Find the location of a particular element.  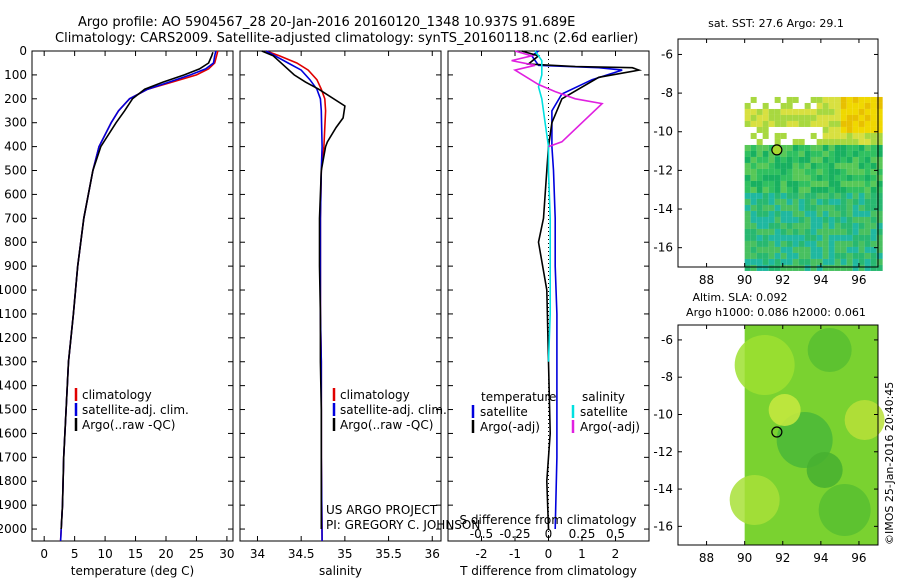

legend-entry: Argo(..raw -QC) is located at coordinates (386, 425).